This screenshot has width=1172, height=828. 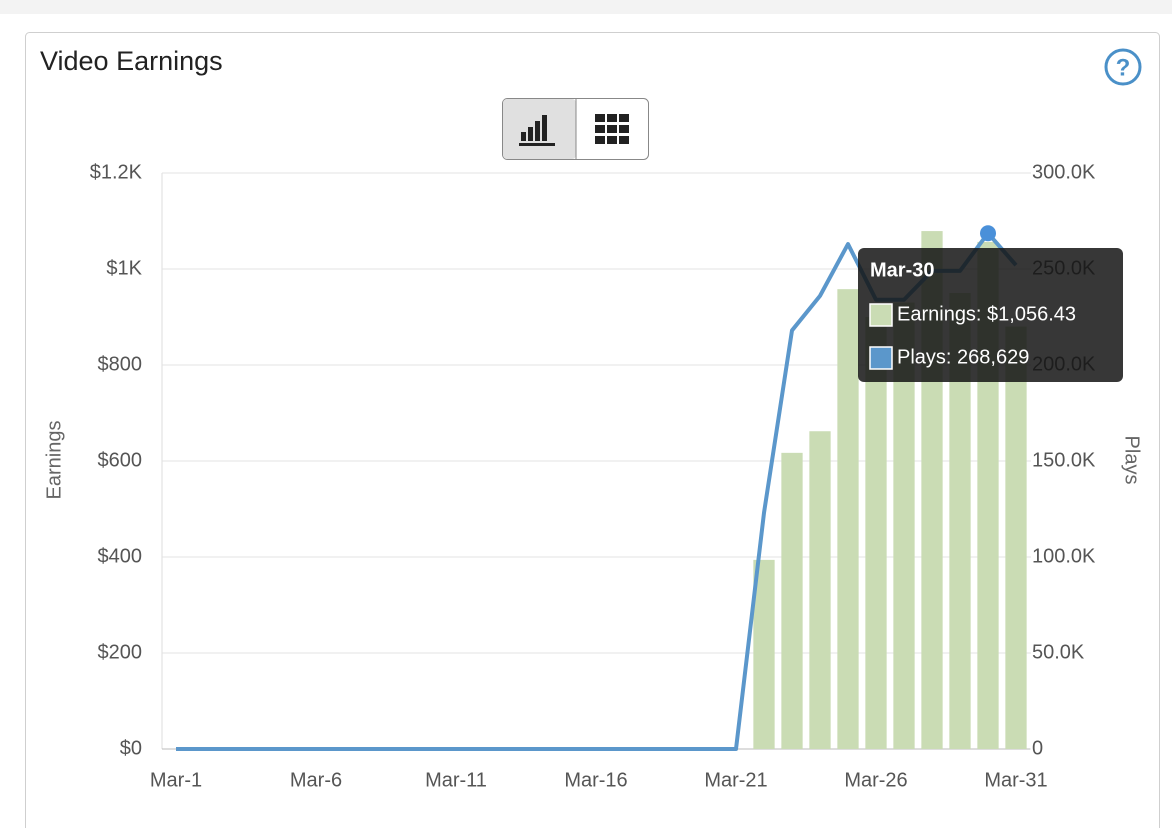 I want to click on y2-tick-label: 0, so click(x=1037, y=748).